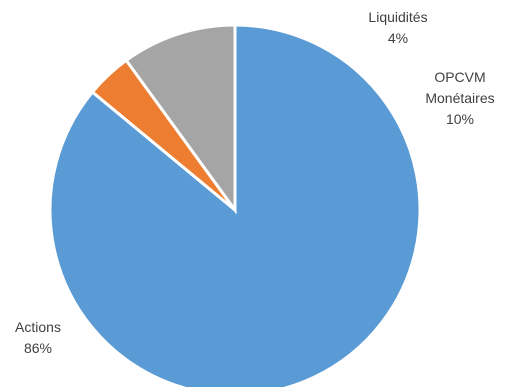 This screenshot has height=387, width=506. I want to click on slice-category-label: Monétaires, so click(459, 98).